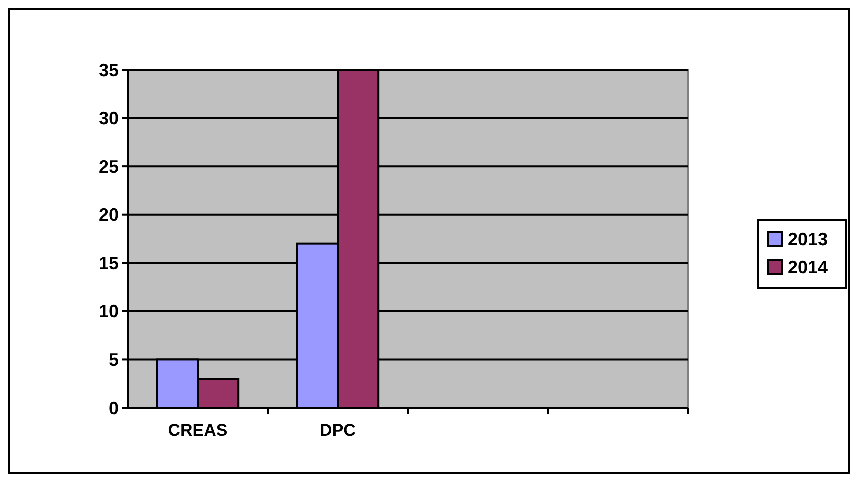  I want to click on y-tick-label: 35, so click(108, 70).